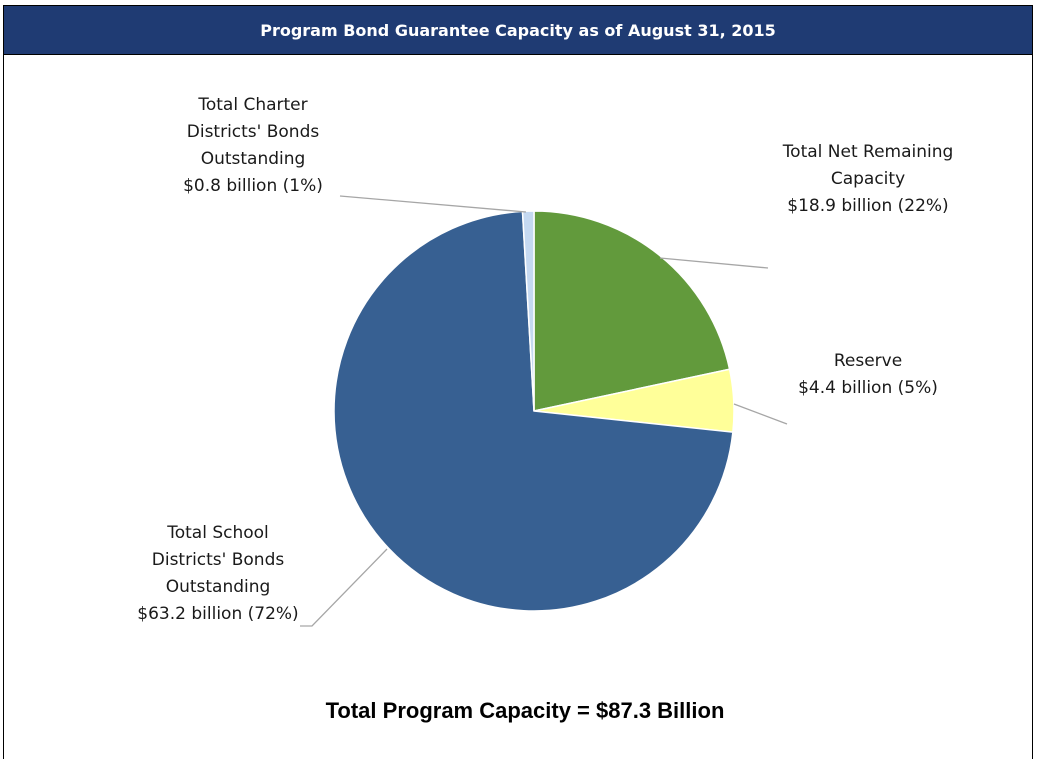  I want to click on slice-label-line: $18.9 billion (22%), so click(867, 206).